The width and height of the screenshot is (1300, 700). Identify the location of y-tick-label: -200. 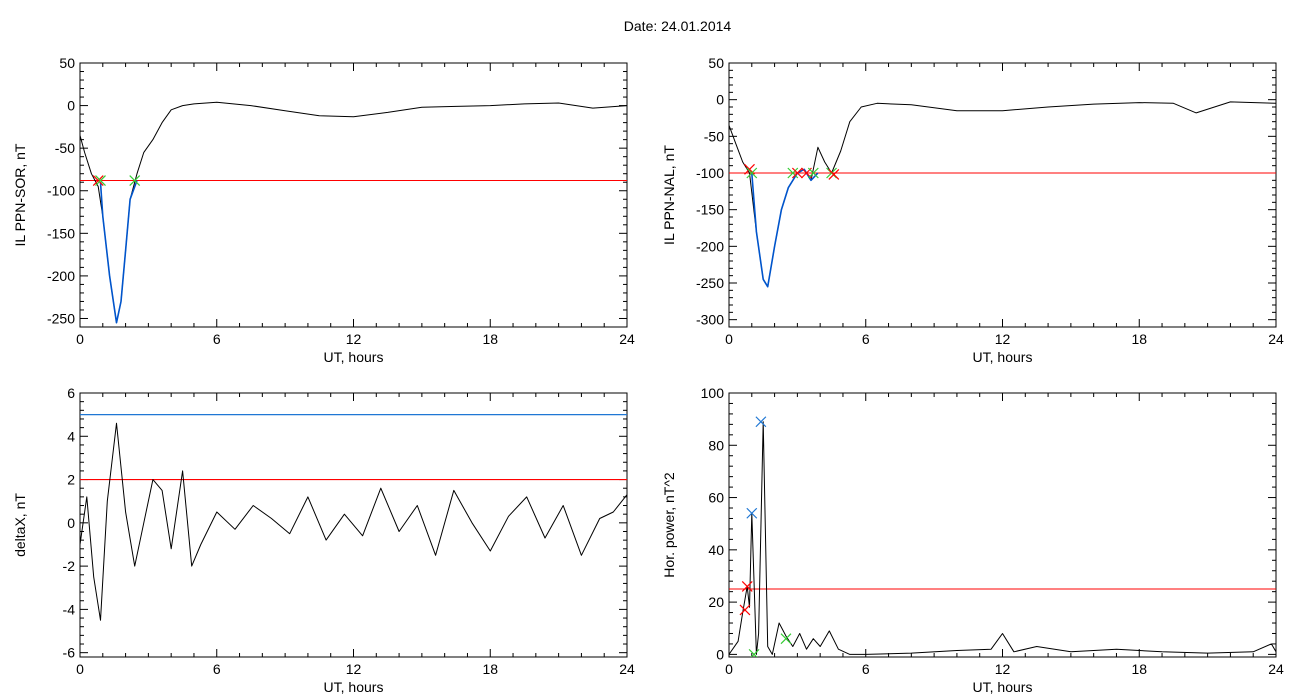
(61, 276).